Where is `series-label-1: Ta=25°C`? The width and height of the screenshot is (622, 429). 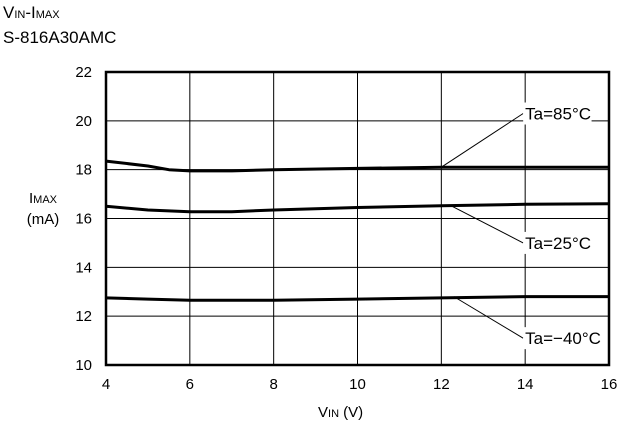
series-label-1: Ta=25°C is located at coordinates (558, 243).